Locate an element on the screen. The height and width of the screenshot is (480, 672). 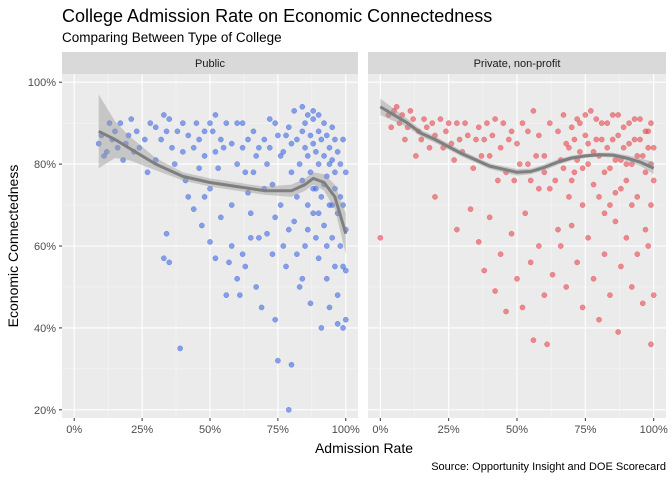
facet-label-public: Public is located at coordinates (210, 64).